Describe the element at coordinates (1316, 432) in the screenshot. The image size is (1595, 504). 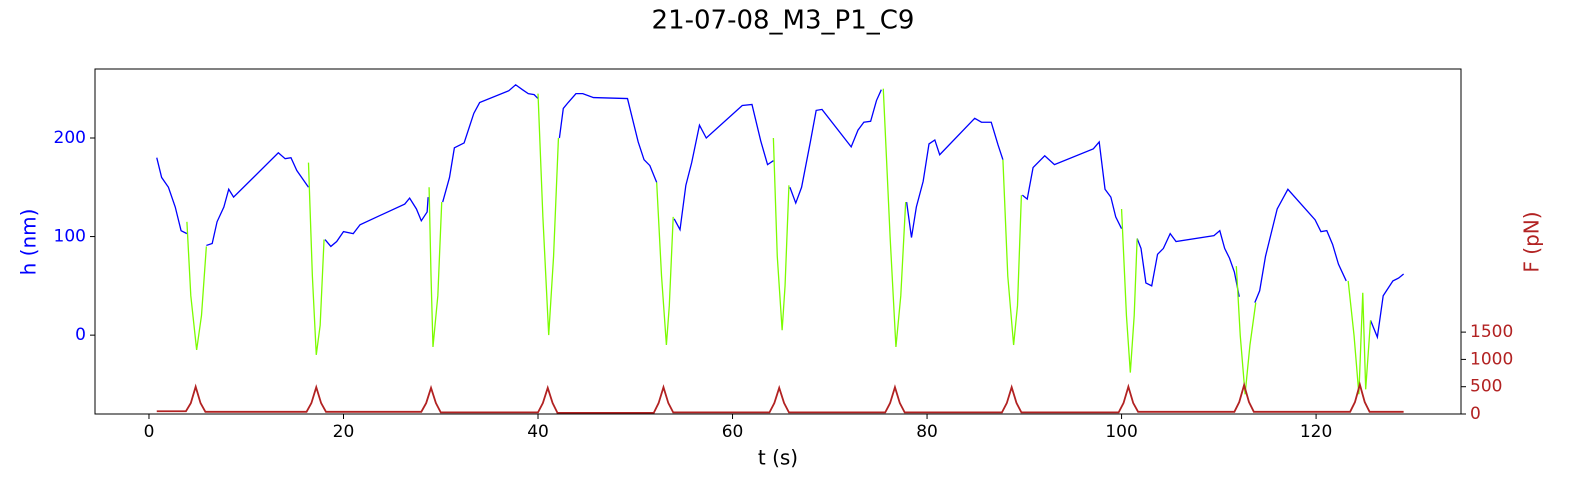
I see `x-tick-label: 120` at that location.